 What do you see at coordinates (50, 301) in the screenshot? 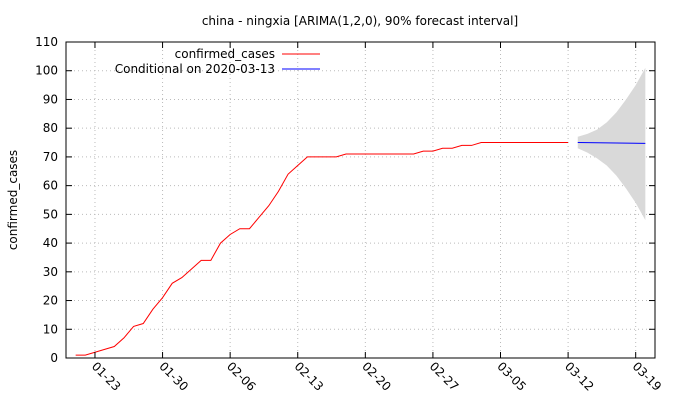
I see `y-tick-label: 20` at bounding box center [50, 301].